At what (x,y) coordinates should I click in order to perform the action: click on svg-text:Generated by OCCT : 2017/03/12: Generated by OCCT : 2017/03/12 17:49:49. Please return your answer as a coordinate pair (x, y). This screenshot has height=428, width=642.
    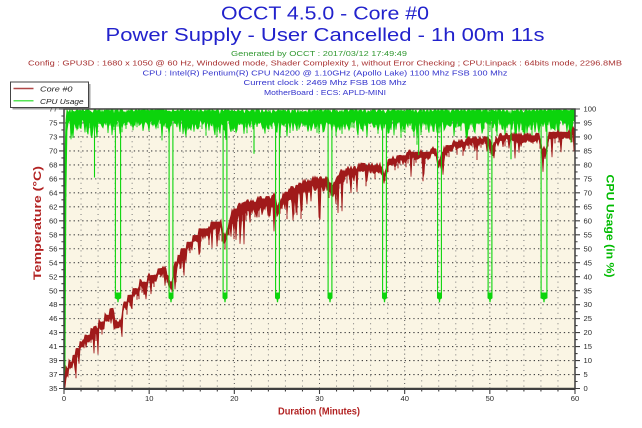
    Looking at the image, I should click on (319, 53).